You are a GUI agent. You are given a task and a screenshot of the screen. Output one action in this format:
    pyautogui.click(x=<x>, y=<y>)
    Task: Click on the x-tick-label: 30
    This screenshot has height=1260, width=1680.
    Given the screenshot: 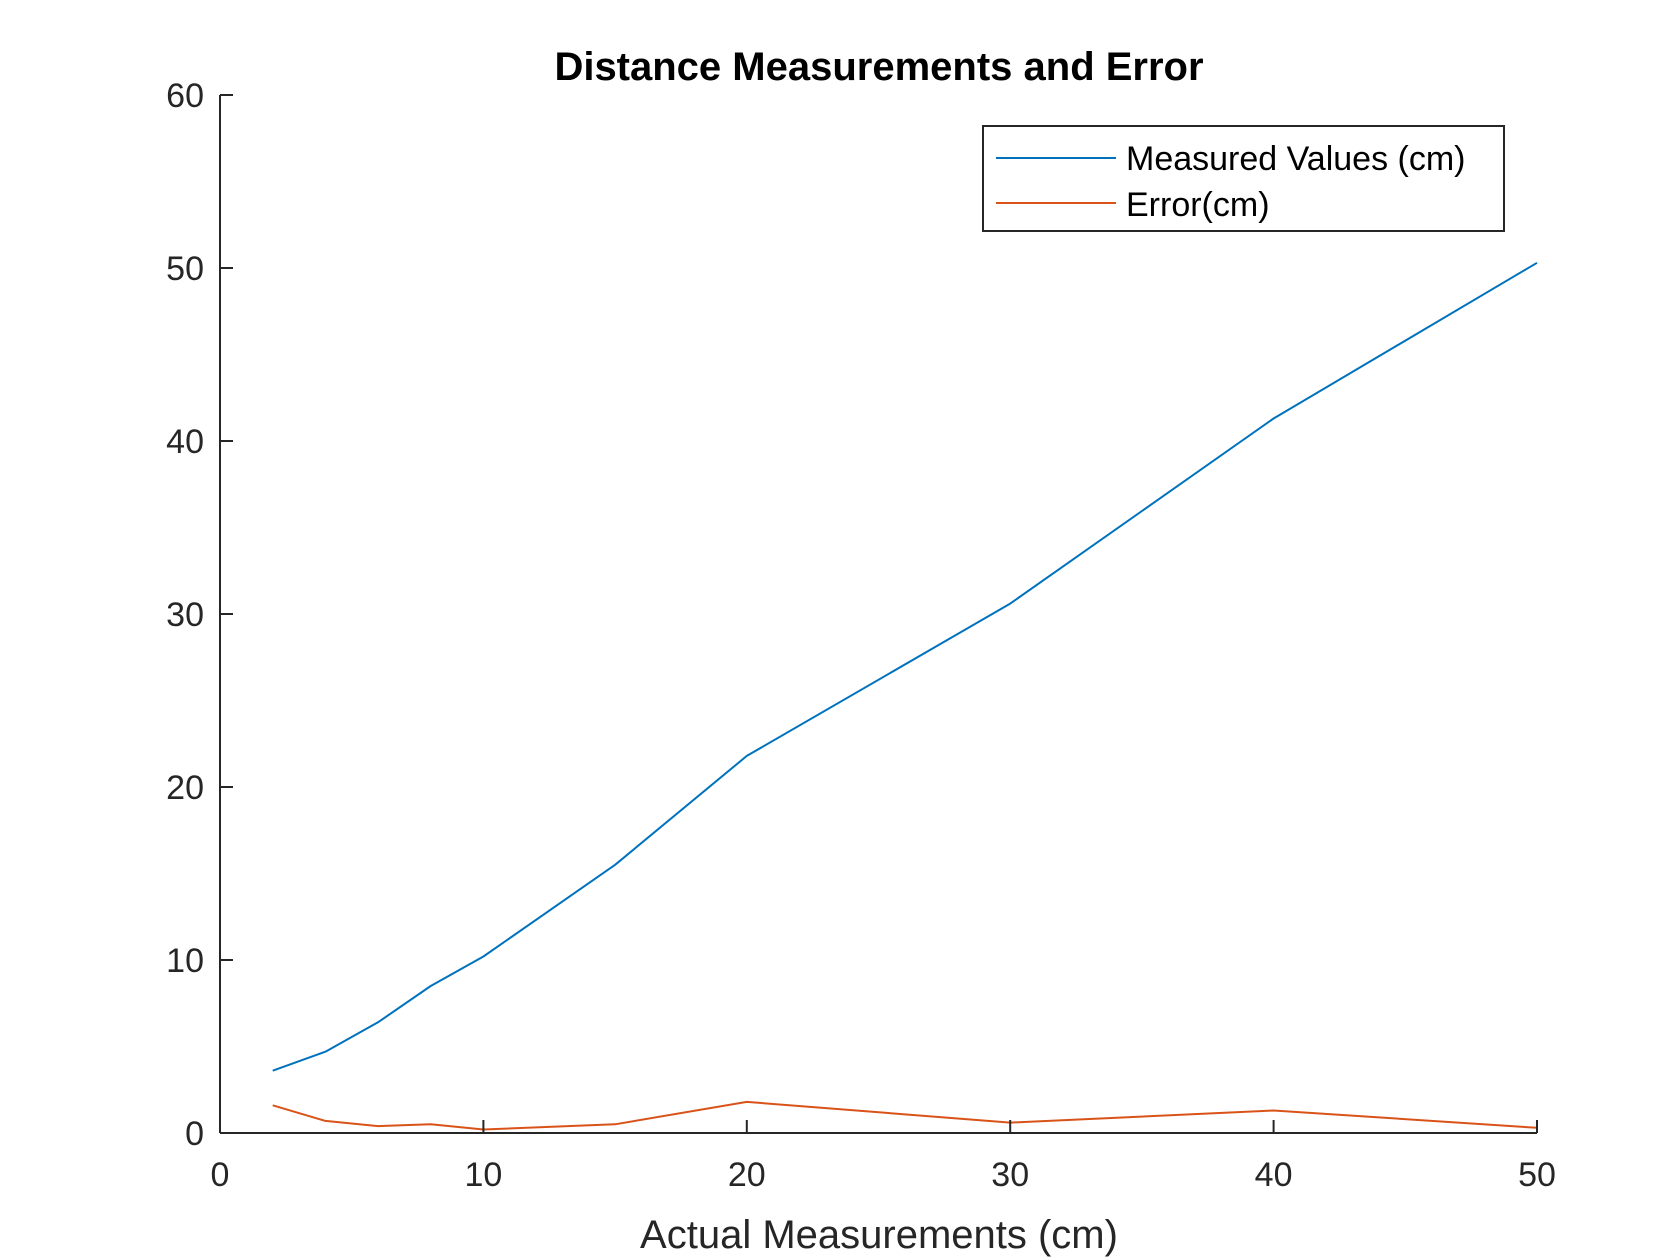 What is the action you would take?
    pyautogui.click(x=1010, y=1175)
    